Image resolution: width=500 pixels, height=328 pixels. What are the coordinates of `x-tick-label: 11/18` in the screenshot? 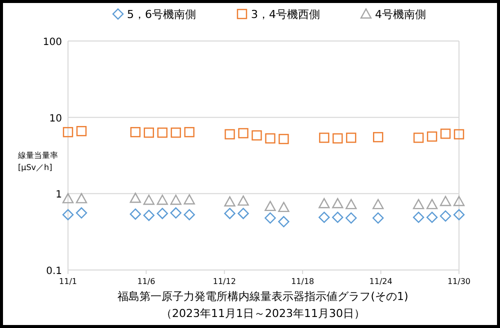 It's located at (302, 281).